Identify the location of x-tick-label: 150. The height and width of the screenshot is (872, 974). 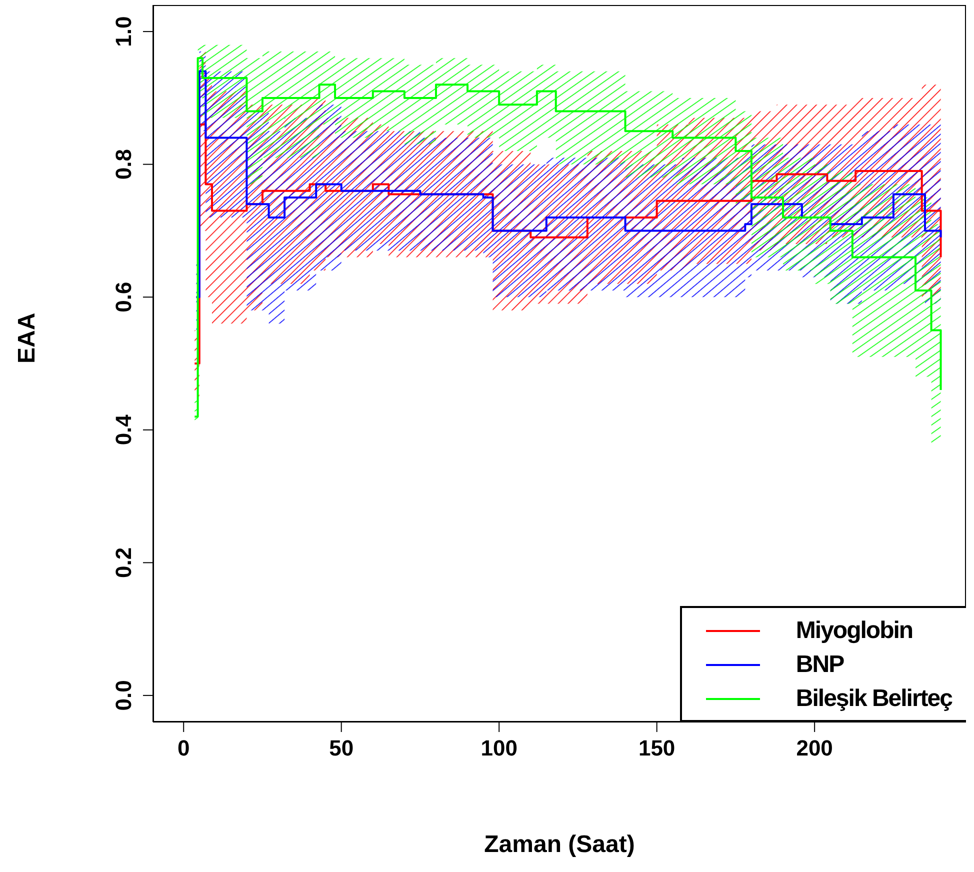
(657, 748).